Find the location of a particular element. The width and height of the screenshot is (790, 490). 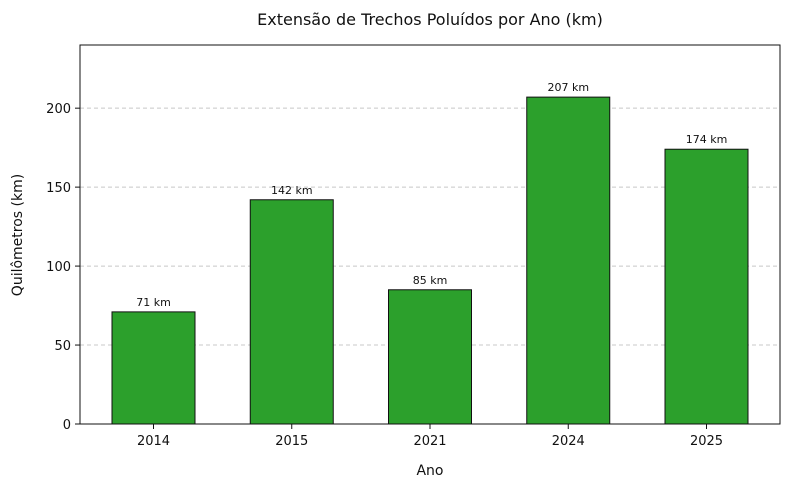

x-axis-ticks: 2014 2015 2021 2024 2025 is located at coordinates (430, 436).